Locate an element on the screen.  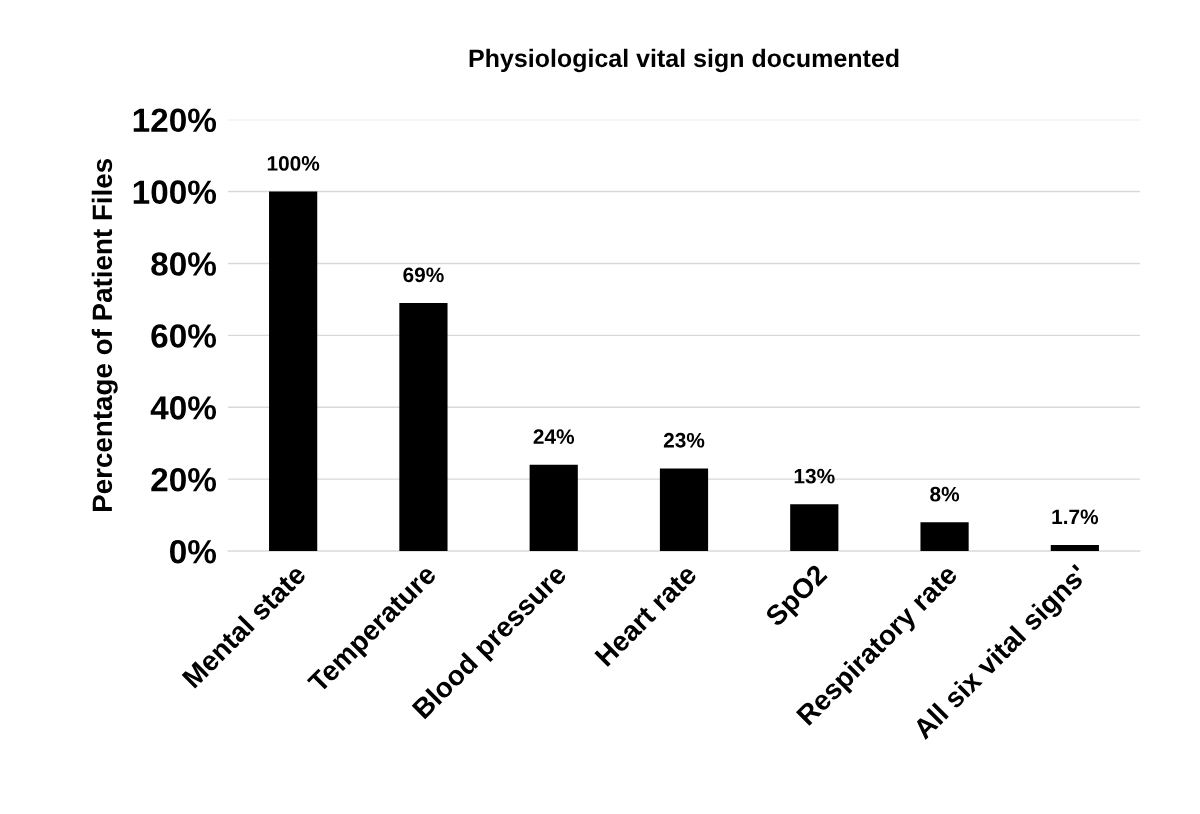
y-tick-label: 100% is located at coordinates (175, 192).